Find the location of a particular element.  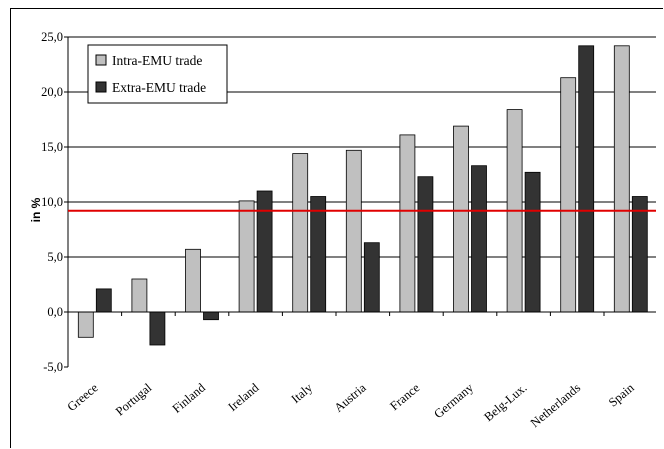

bar-intra-austria is located at coordinates (353, 231).